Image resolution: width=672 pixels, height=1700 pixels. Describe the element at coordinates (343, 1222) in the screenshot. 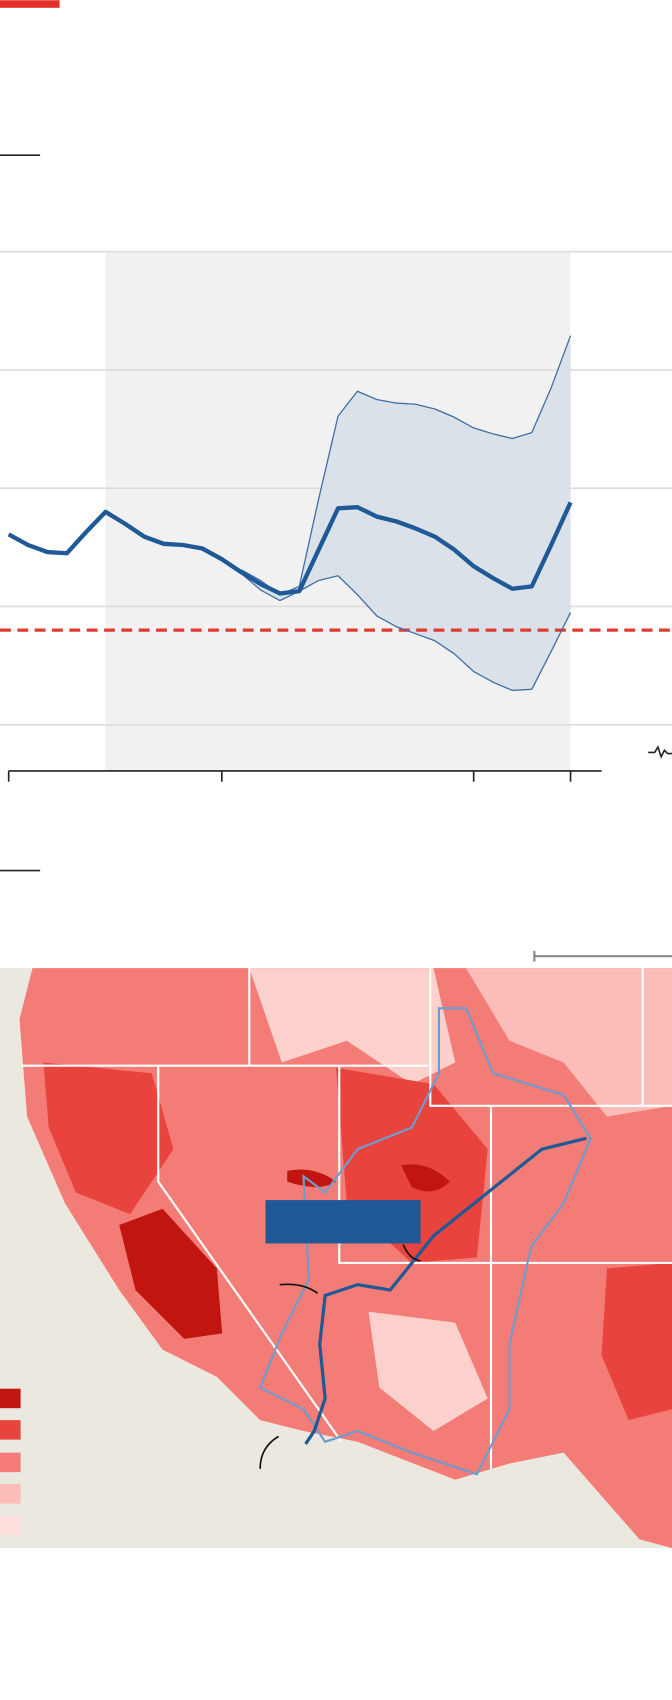

I see `label-box` at that location.